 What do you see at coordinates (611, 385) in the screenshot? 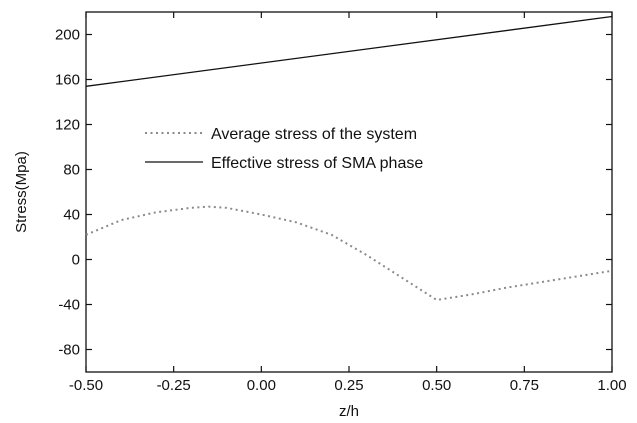
I see `x-tick-label: 1.00` at bounding box center [611, 385].